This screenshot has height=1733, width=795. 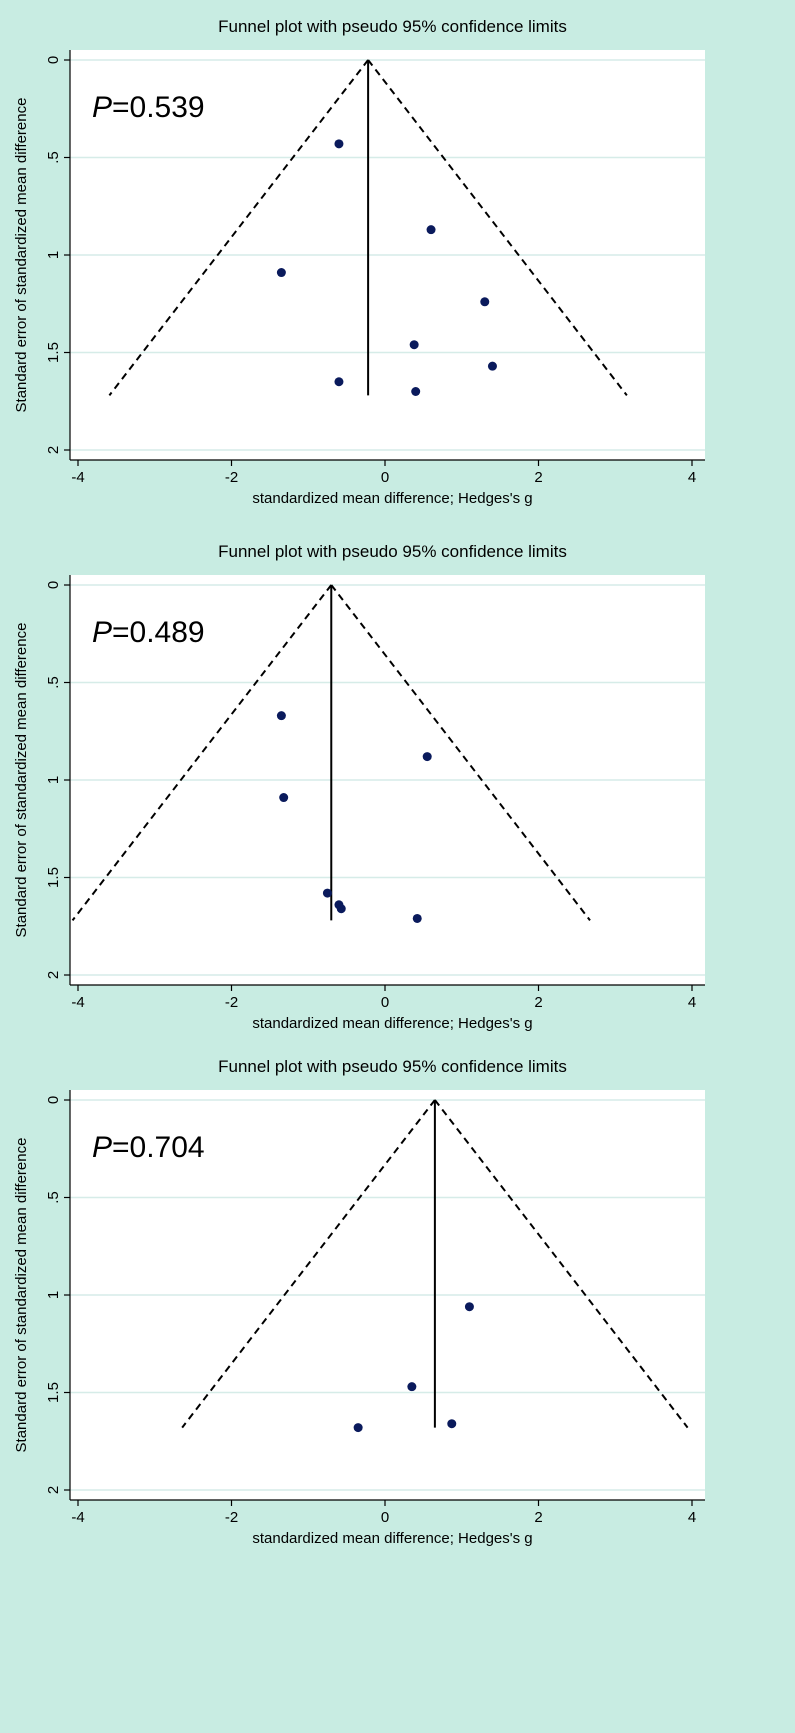 What do you see at coordinates (158, 632) in the screenshot?
I see `p-value: =0.489` at bounding box center [158, 632].